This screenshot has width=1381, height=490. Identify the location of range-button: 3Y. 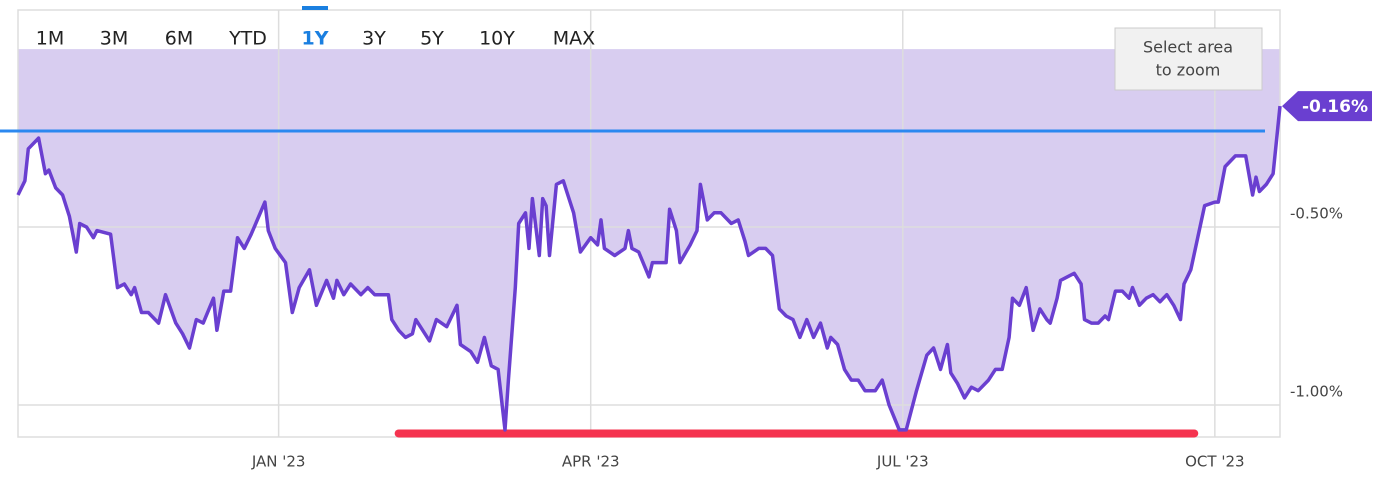
(374, 39).